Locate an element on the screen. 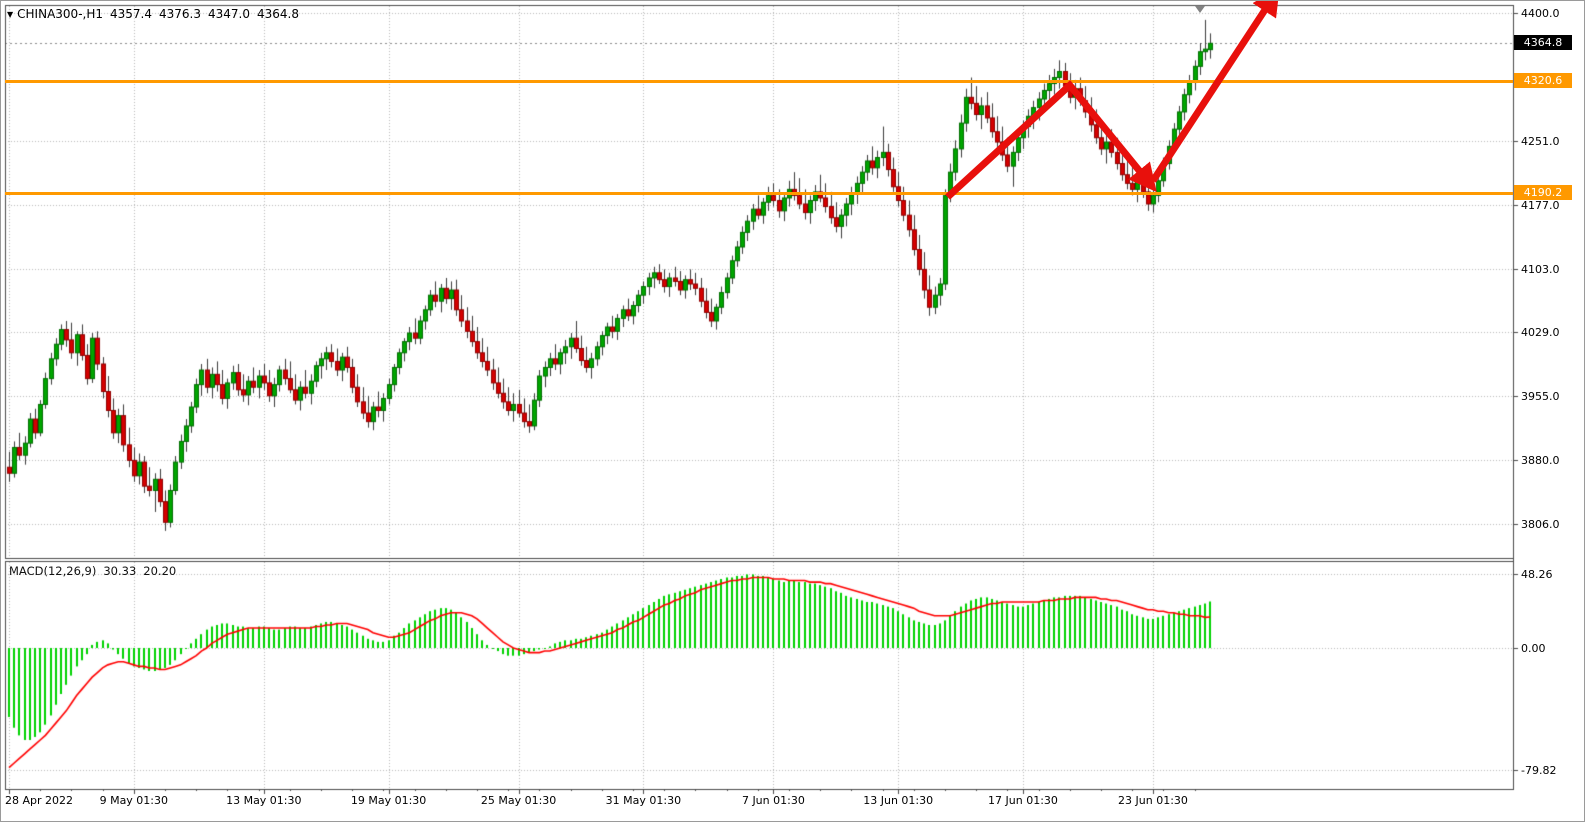 This screenshot has width=1585, height=822. price-axis-label: 3880.0 is located at coordinates (1540, 461).